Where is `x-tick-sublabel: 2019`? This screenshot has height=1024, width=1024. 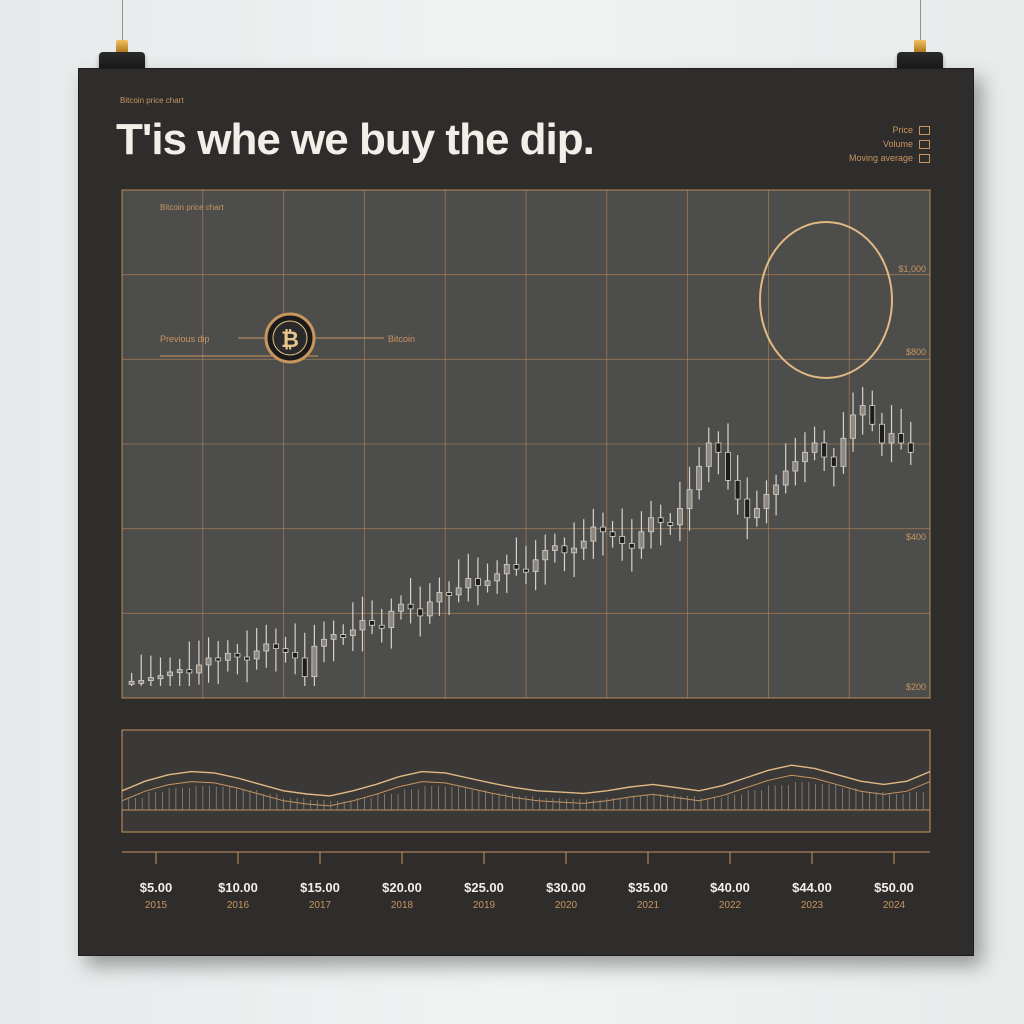
x-tick-sublabel: 2019 is located at coordinates (484, 905).